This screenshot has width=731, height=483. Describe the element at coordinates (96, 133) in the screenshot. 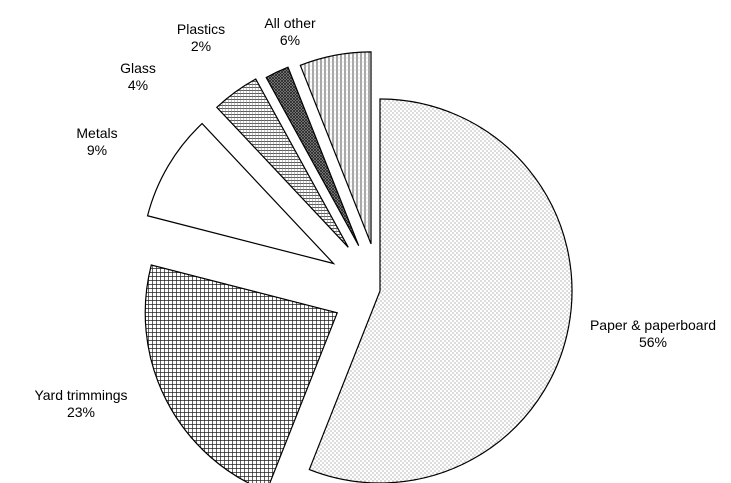

I see `slice-label-metals: Metals` at that location.